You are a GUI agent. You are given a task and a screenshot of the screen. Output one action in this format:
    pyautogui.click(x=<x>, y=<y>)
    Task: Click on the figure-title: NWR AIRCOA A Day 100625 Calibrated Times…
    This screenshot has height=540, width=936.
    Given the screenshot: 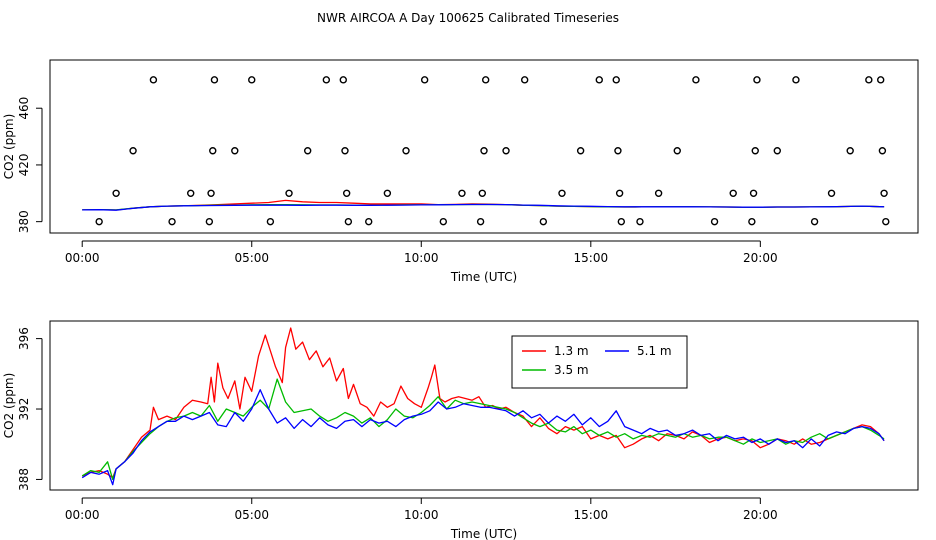 What is the action you would take?
    pyautogui.click(x=468, y=18)
    